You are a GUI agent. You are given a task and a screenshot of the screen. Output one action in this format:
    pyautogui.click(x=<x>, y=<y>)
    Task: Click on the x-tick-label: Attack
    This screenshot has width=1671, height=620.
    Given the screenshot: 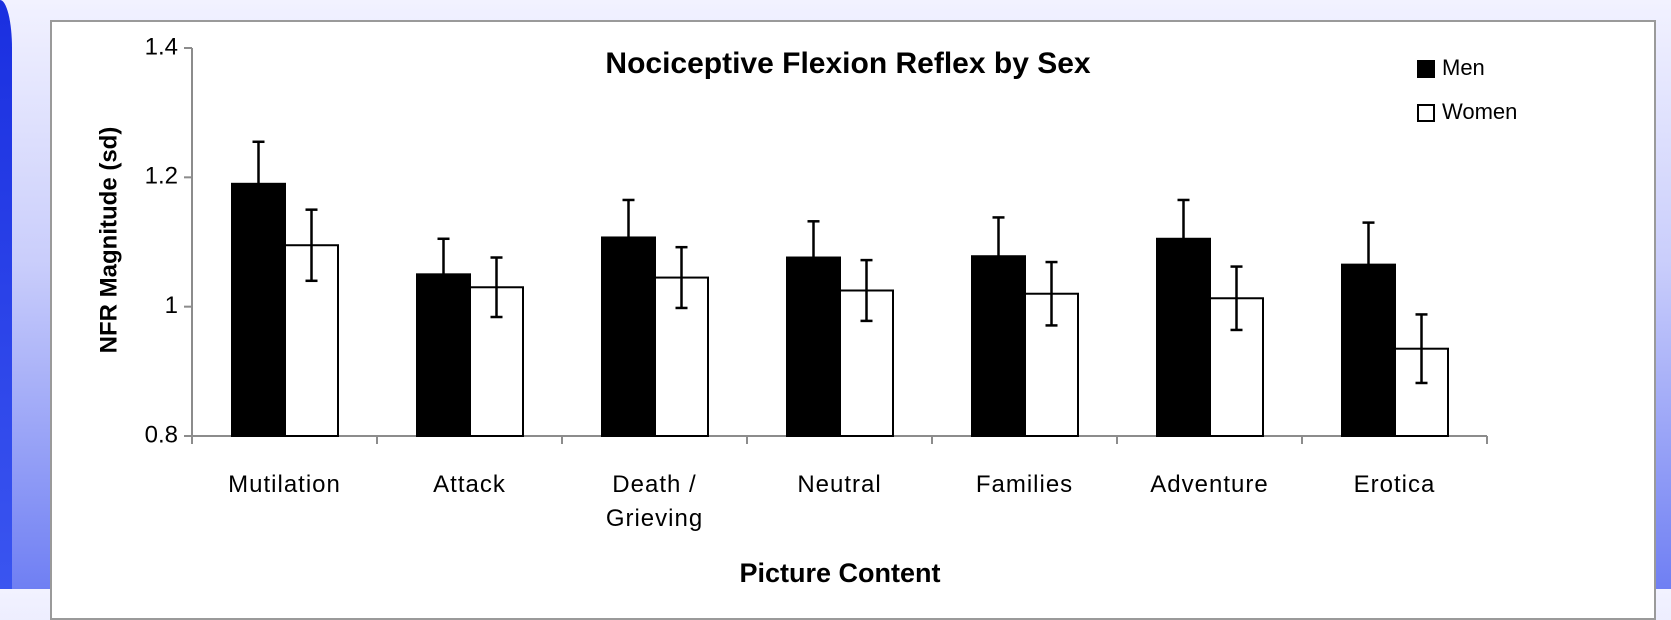 What is the action you would take?
    pyautogui.click(x=469, y=484)
    